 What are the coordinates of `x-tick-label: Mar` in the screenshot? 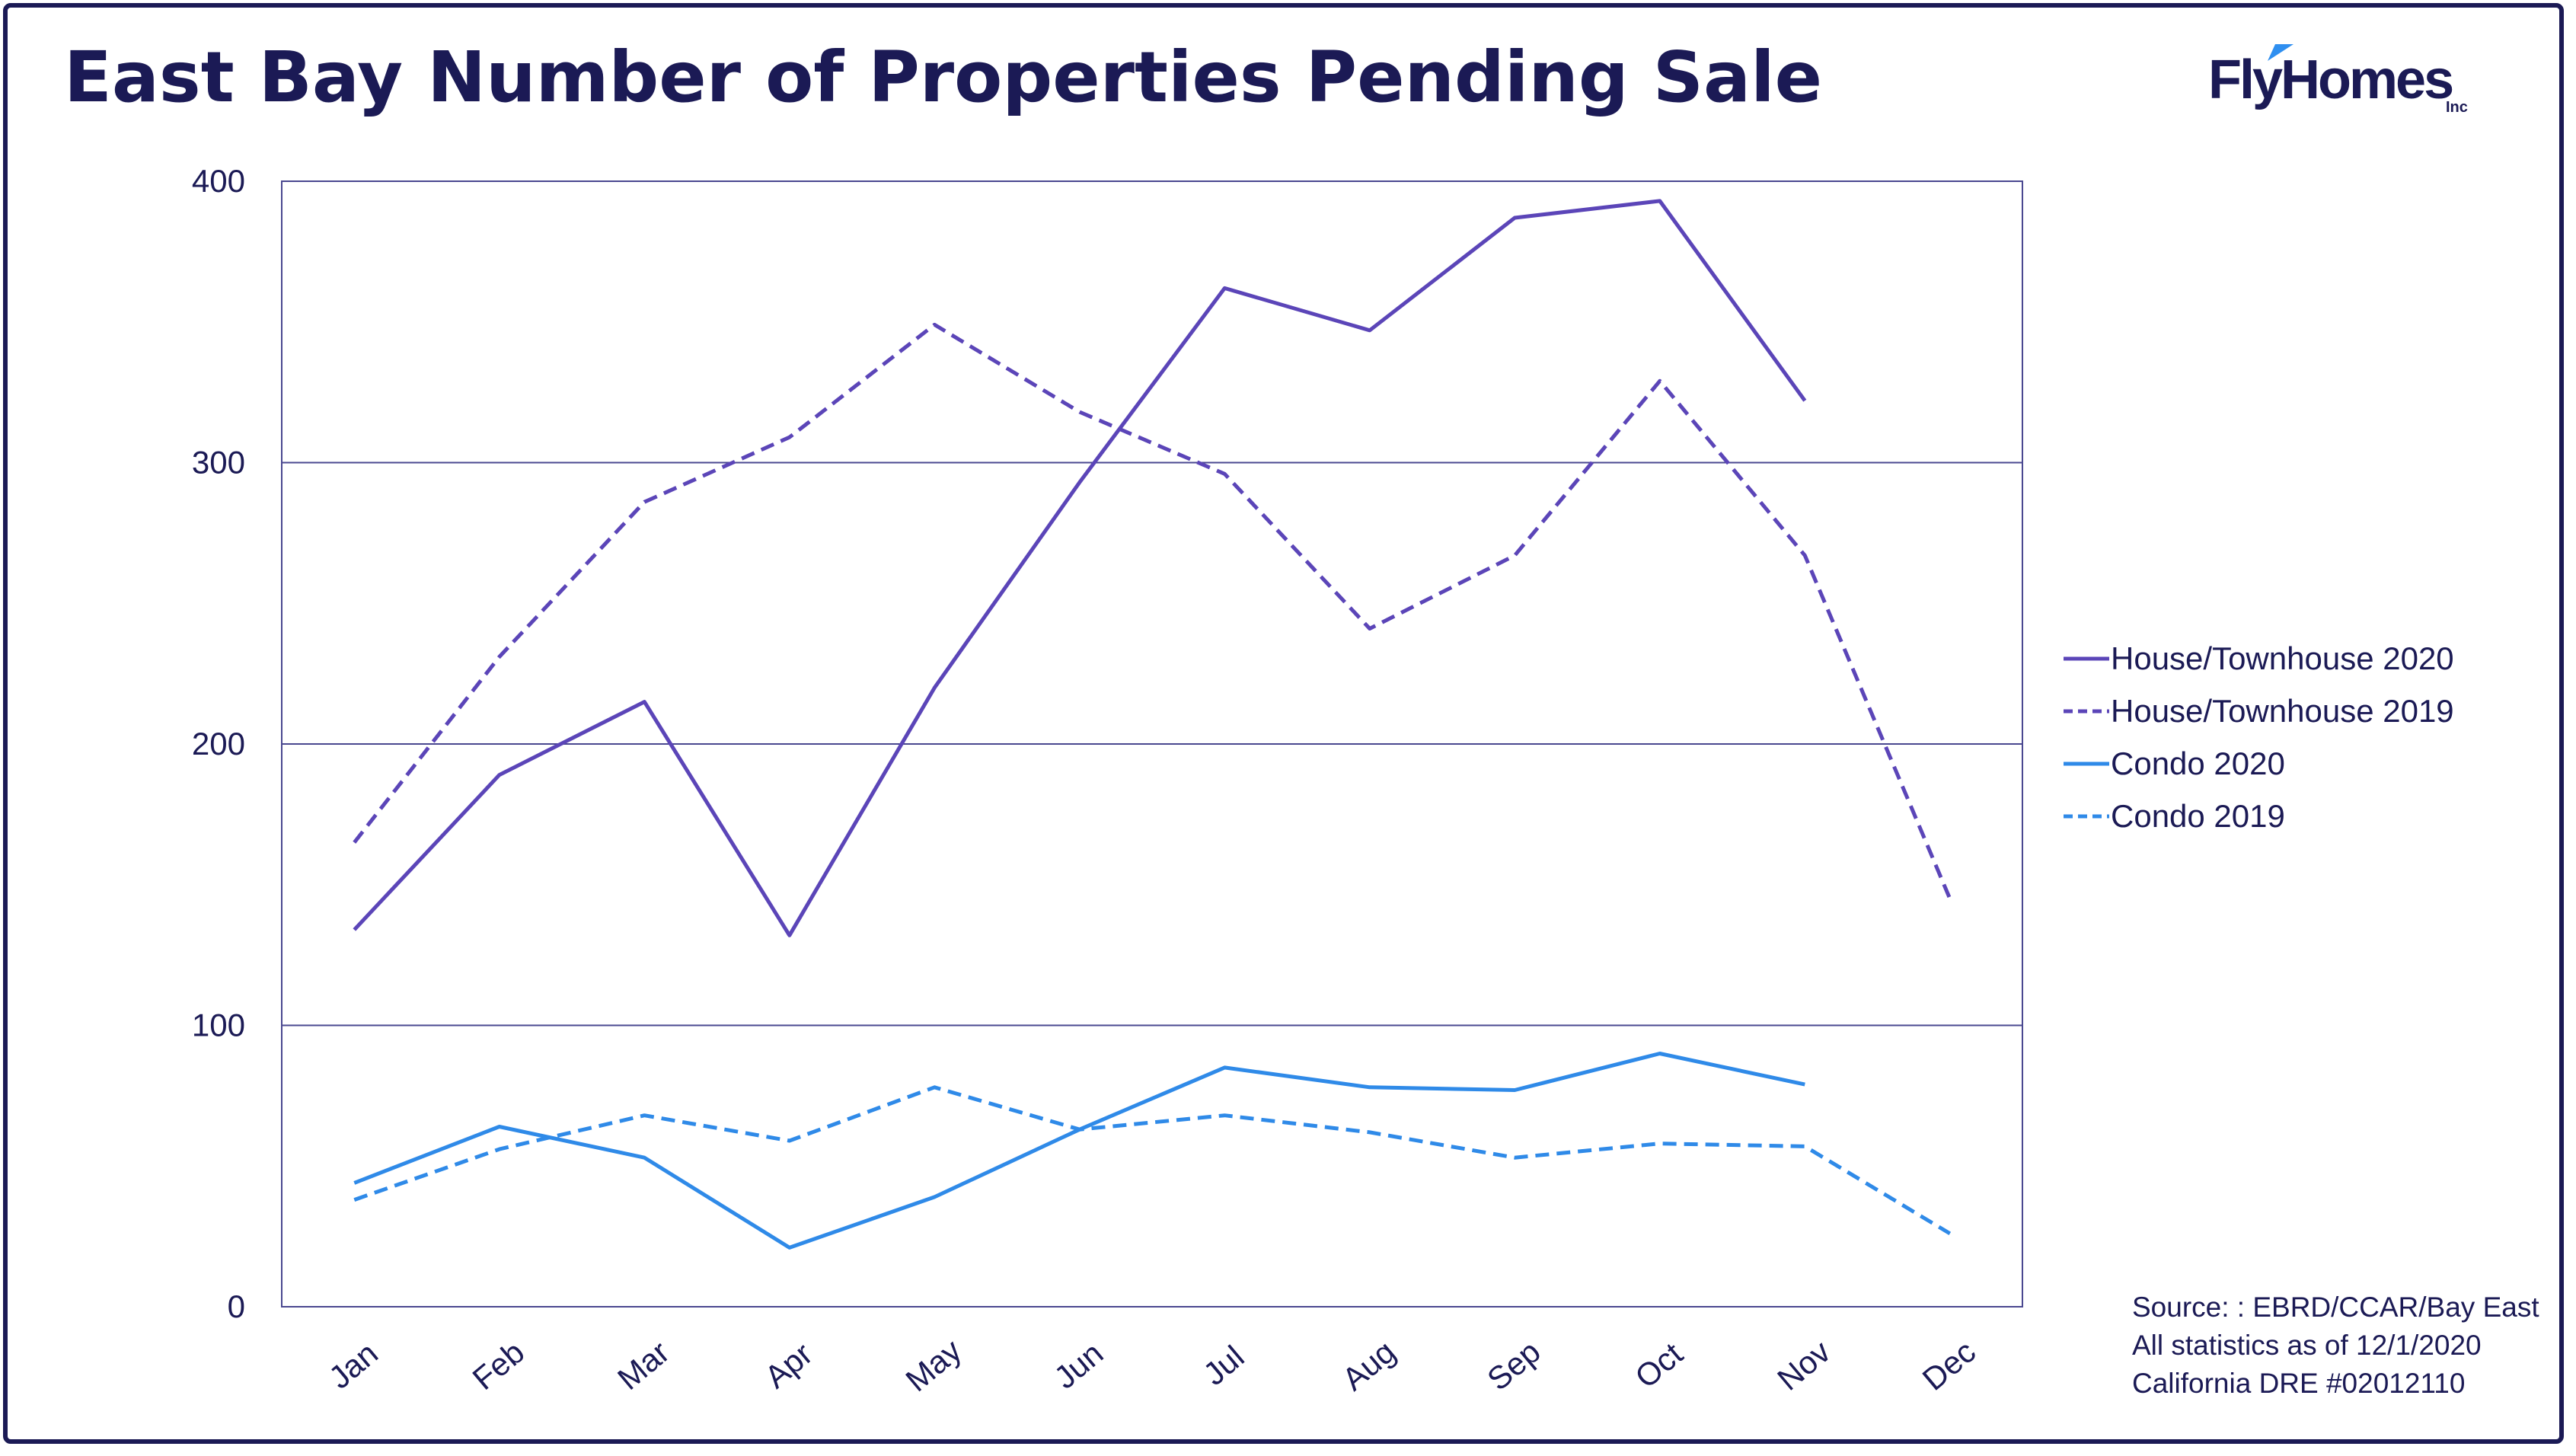 It's located at (643, 1365).